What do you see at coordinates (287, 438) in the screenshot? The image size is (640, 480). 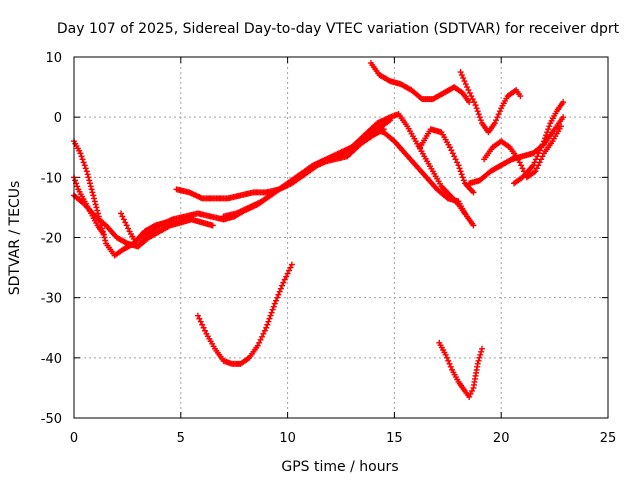 I see `x-tick-label: 10` at bounding box center [287, 438].